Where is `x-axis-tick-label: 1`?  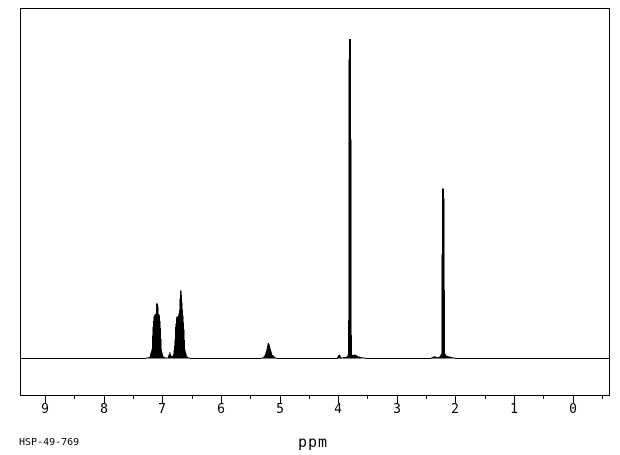 x-axis-tick-label: 1 is located at coordinates (514, 409).